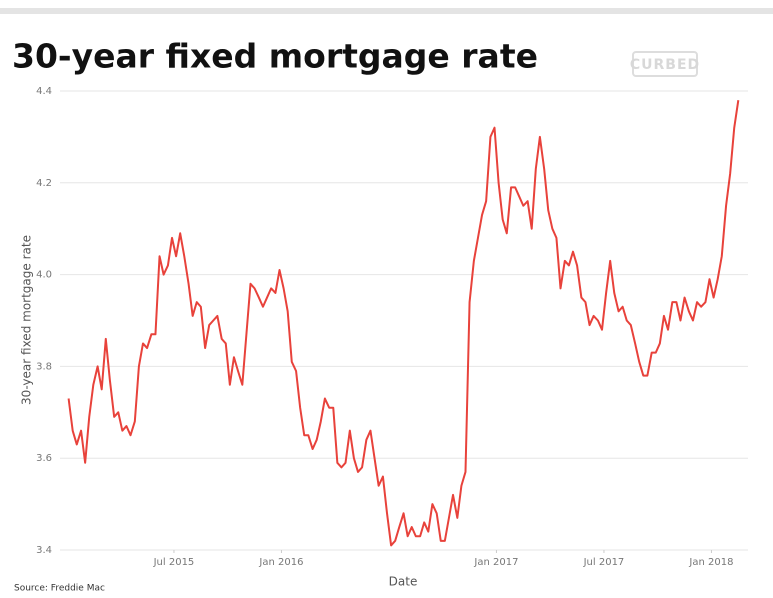  Describe the element at coordinates (44, 550) in the screenshot. I see `y-tick-label: 3.4` at that location.